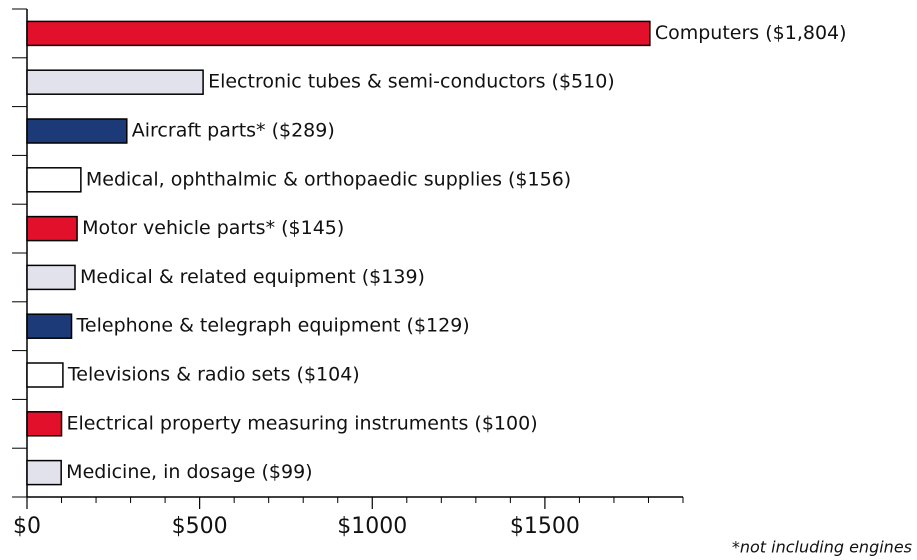  Describe the element at coordinates (27, 526) in the screenshot. I see `x-tick-label: $0` at that location.